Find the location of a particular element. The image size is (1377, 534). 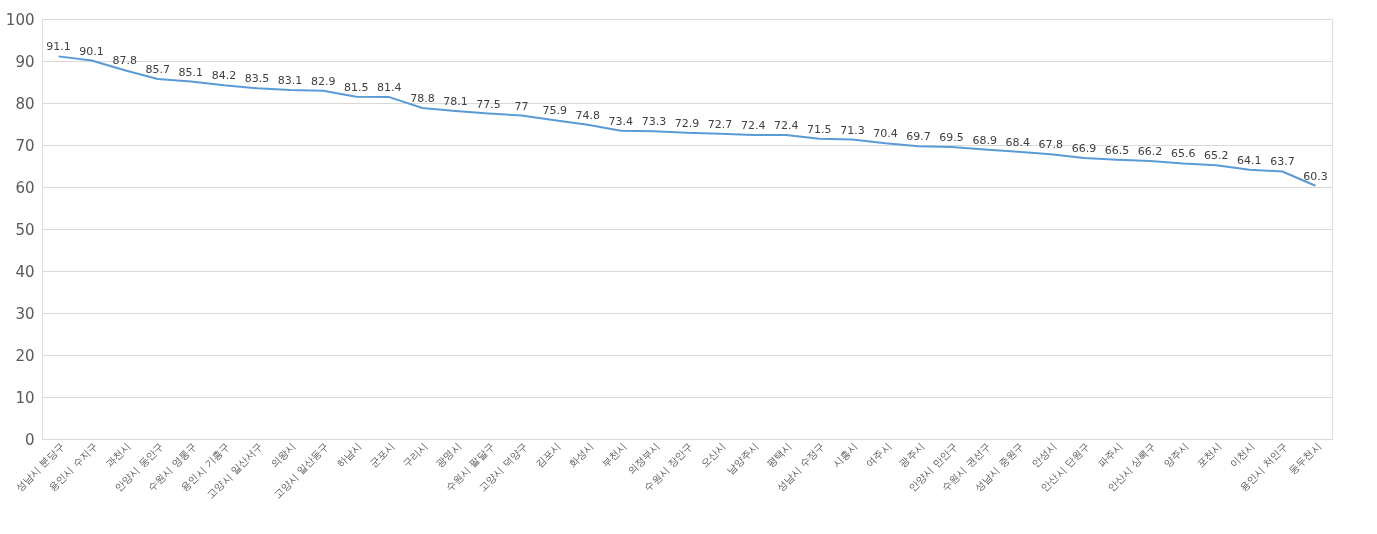

data-label: 82.9 is located at coordinates (323, 81).